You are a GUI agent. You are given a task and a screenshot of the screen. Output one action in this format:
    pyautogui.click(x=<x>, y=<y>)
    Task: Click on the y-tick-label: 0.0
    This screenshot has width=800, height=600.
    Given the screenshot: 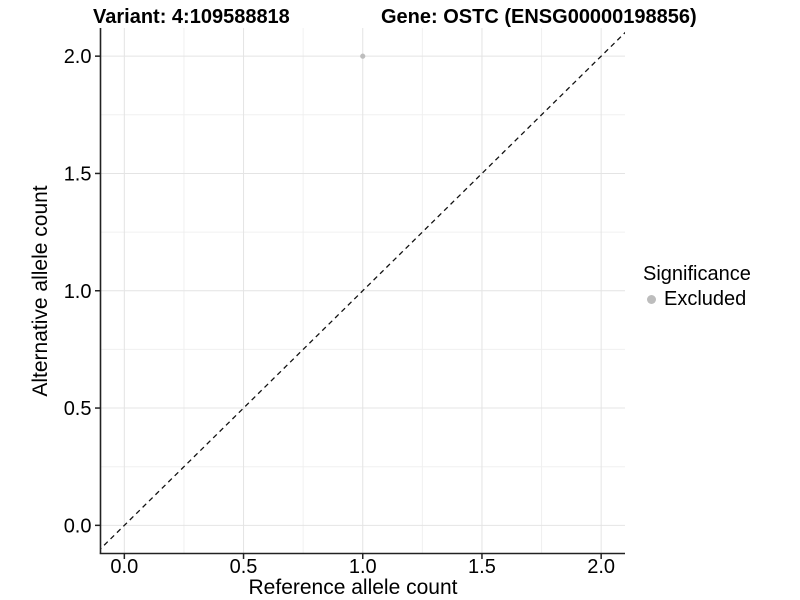 What is the action you would take?
    pyautogui.click(x=78, y=526)
    